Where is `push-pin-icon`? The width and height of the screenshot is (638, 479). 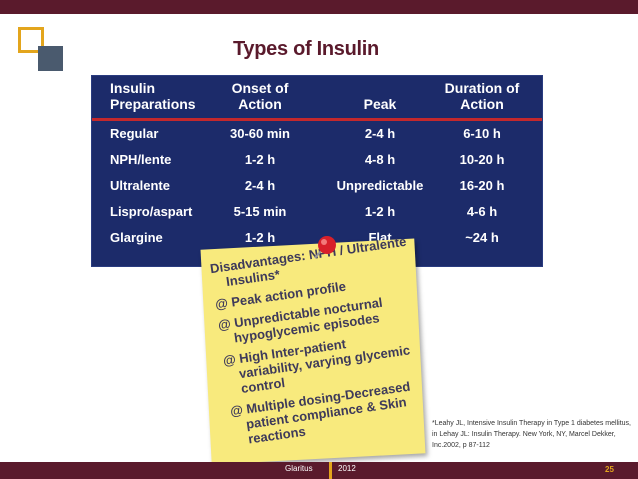
push-pin-icon is located at coordinates (325, 247).